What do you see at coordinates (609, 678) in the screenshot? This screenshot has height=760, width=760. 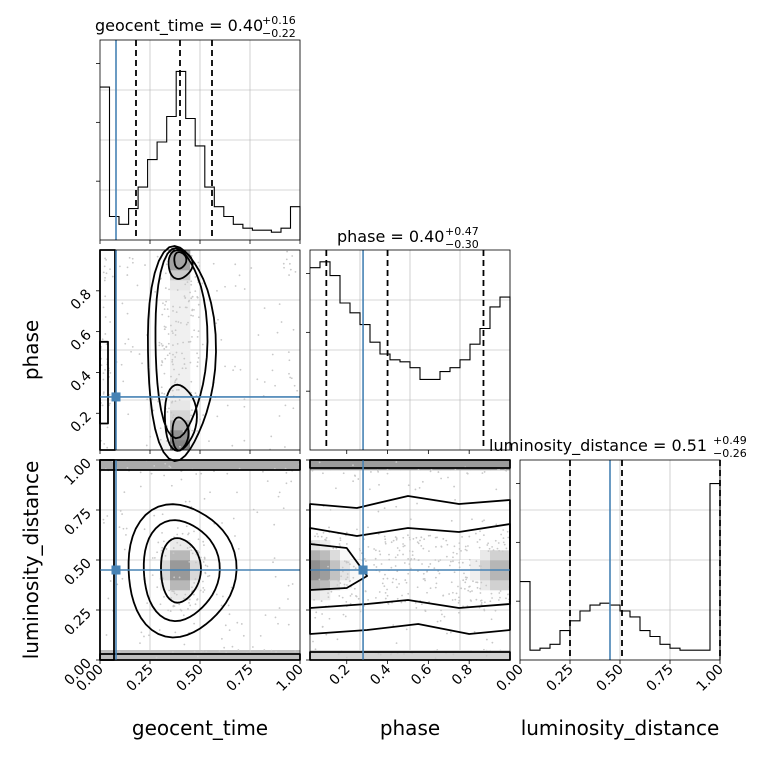 I see `x-tick-label: 0.50` at bounding box center [609, 678].